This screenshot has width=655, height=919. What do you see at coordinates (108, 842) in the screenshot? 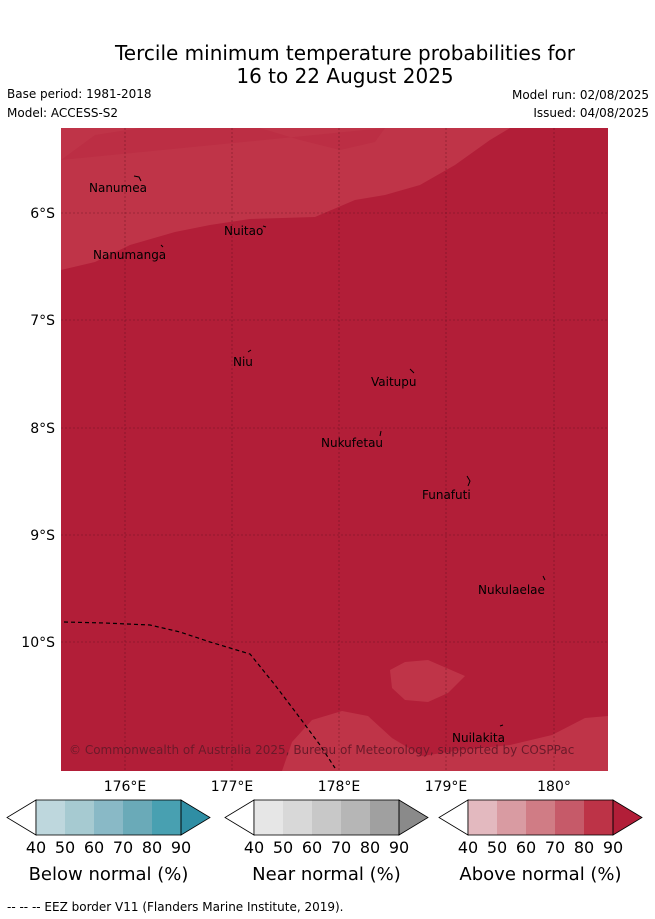
I see `colorbar-below-normal: 40 50 60 70 80 90 Below normal (%)` at bounding box center [108, 842].